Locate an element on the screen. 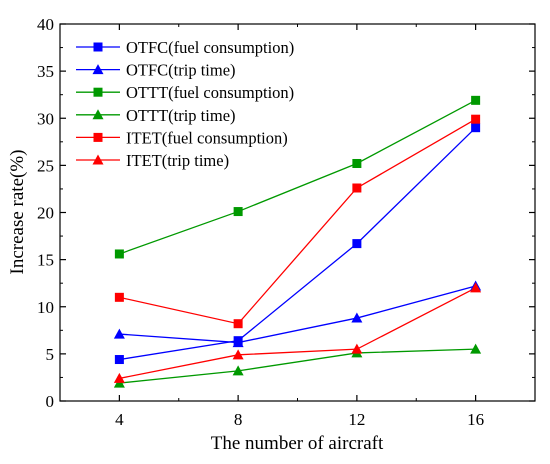 This screenshot has width=550, height=464. y-tick-label: 5 is located at coordinates (50, 354).